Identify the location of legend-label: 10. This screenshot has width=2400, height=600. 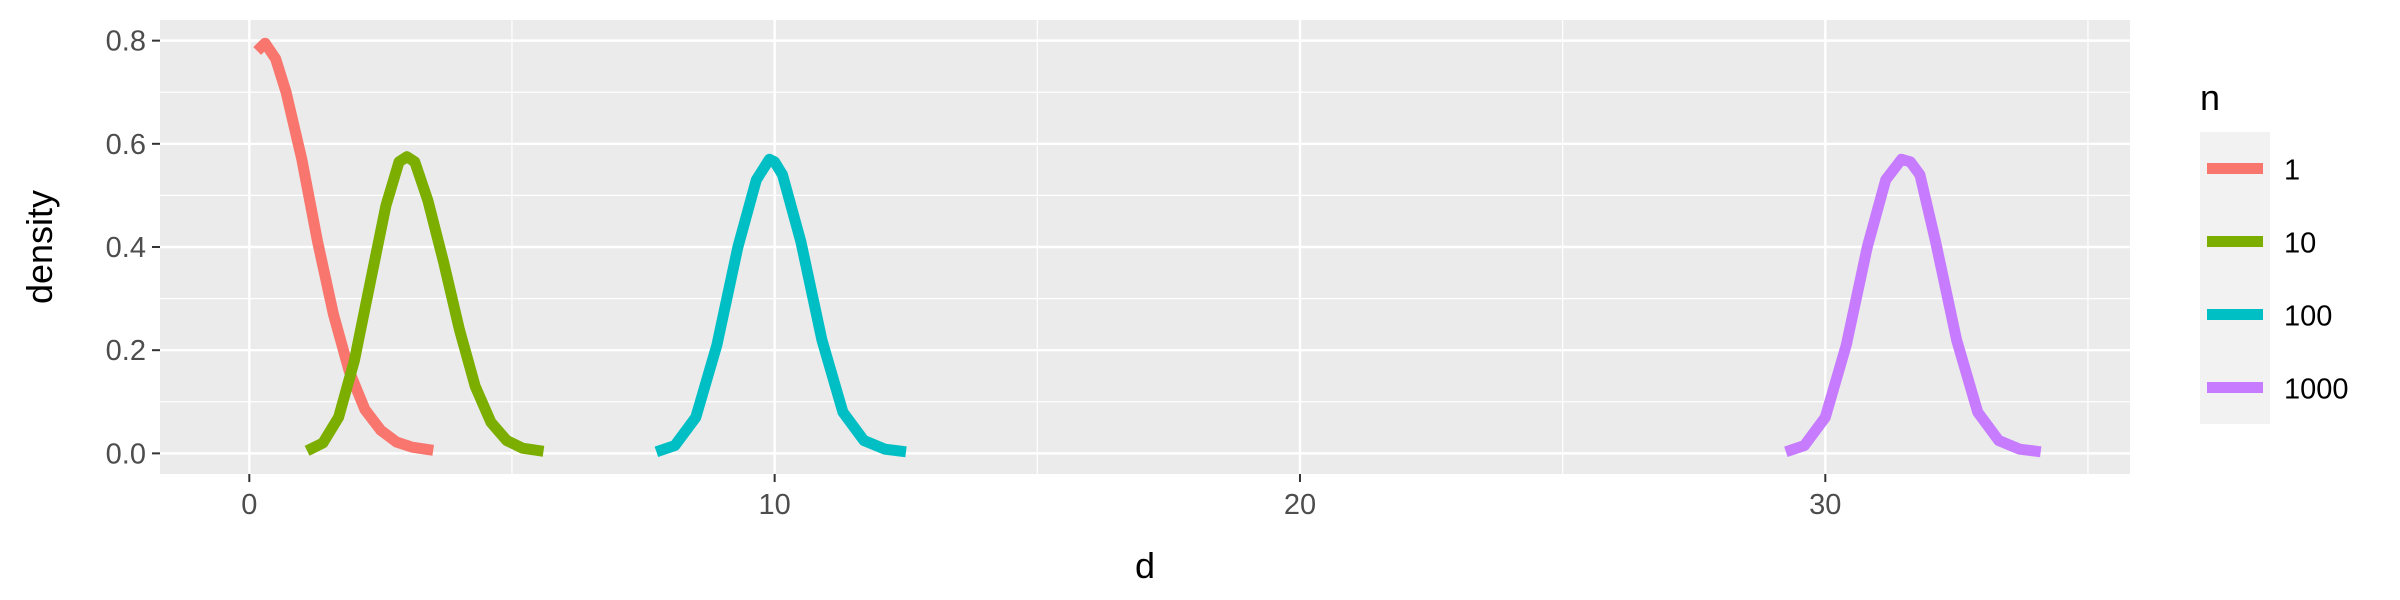
(2300, 244).